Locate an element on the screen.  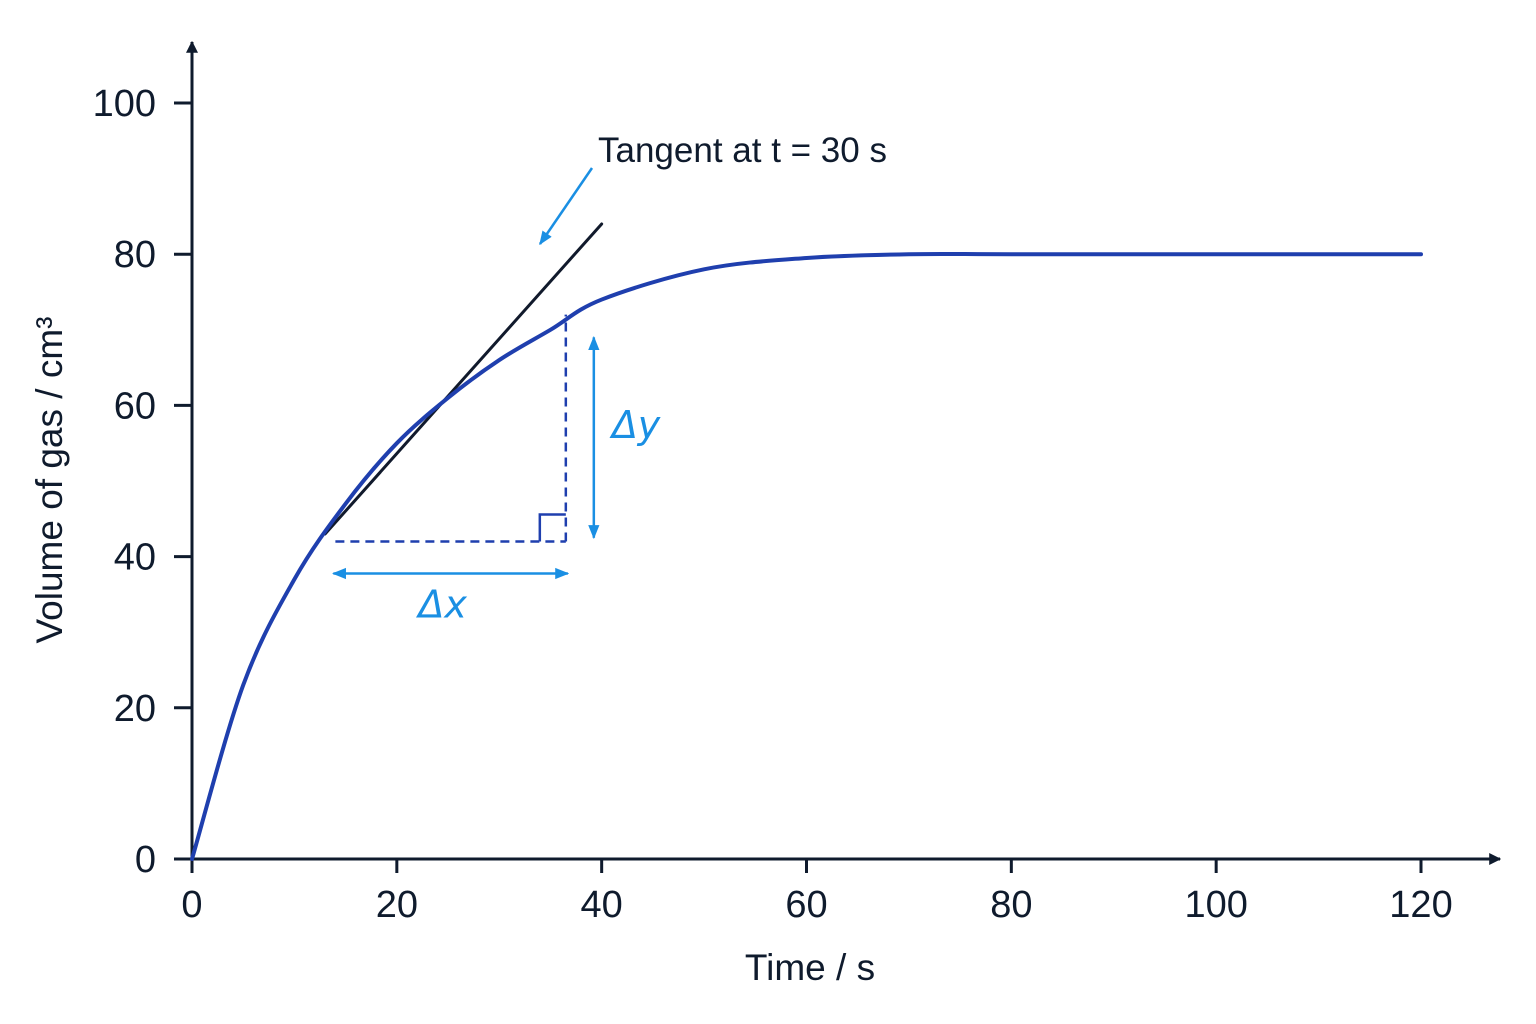
tangent-line is located at coordinates (463, 379).